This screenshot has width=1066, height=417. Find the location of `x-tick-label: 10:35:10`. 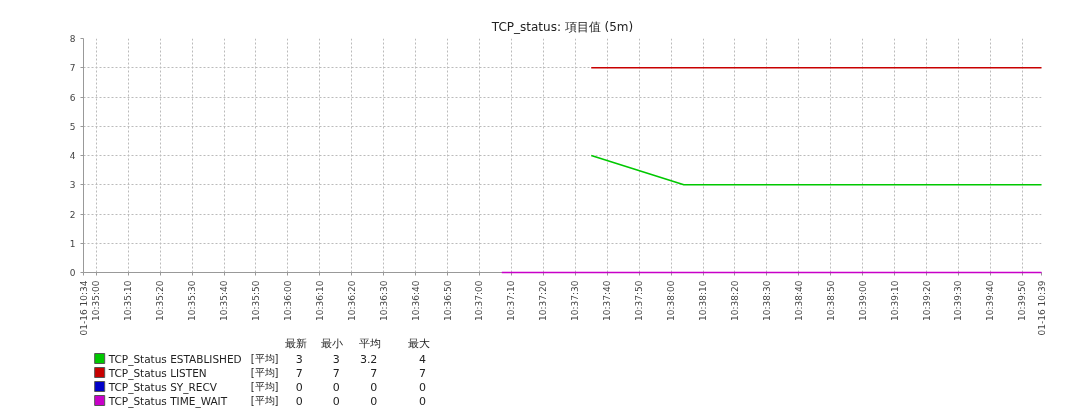

x-tick-label: 10:35:10 is located at coordinates (128, 300).